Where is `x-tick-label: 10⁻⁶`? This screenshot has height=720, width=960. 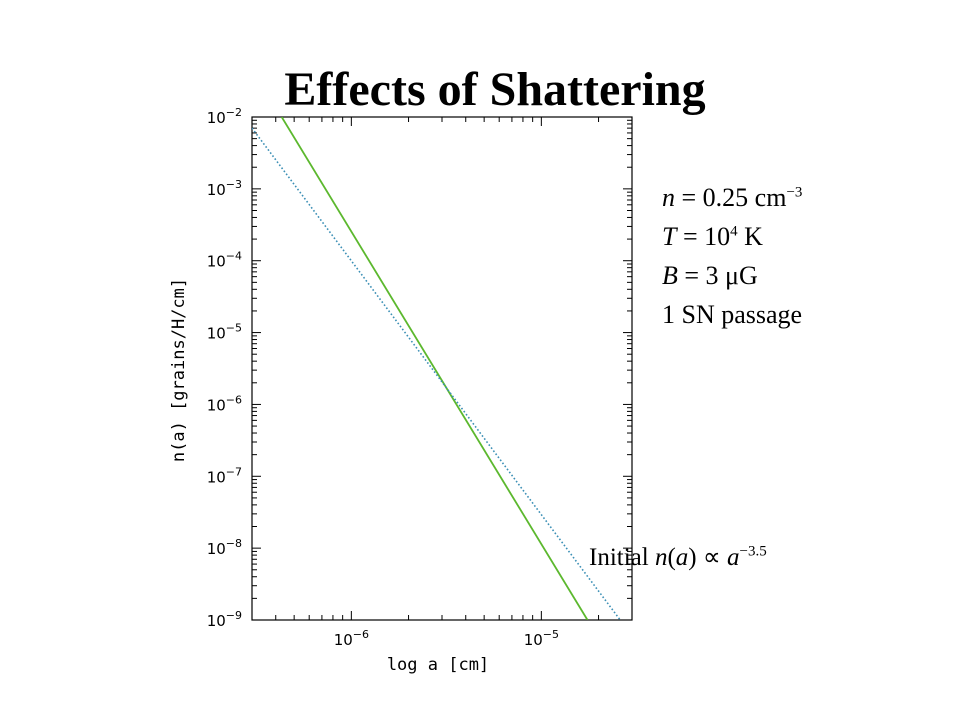 x-tick-label: 10⁻⁶ is located at coordinates (351, 638).